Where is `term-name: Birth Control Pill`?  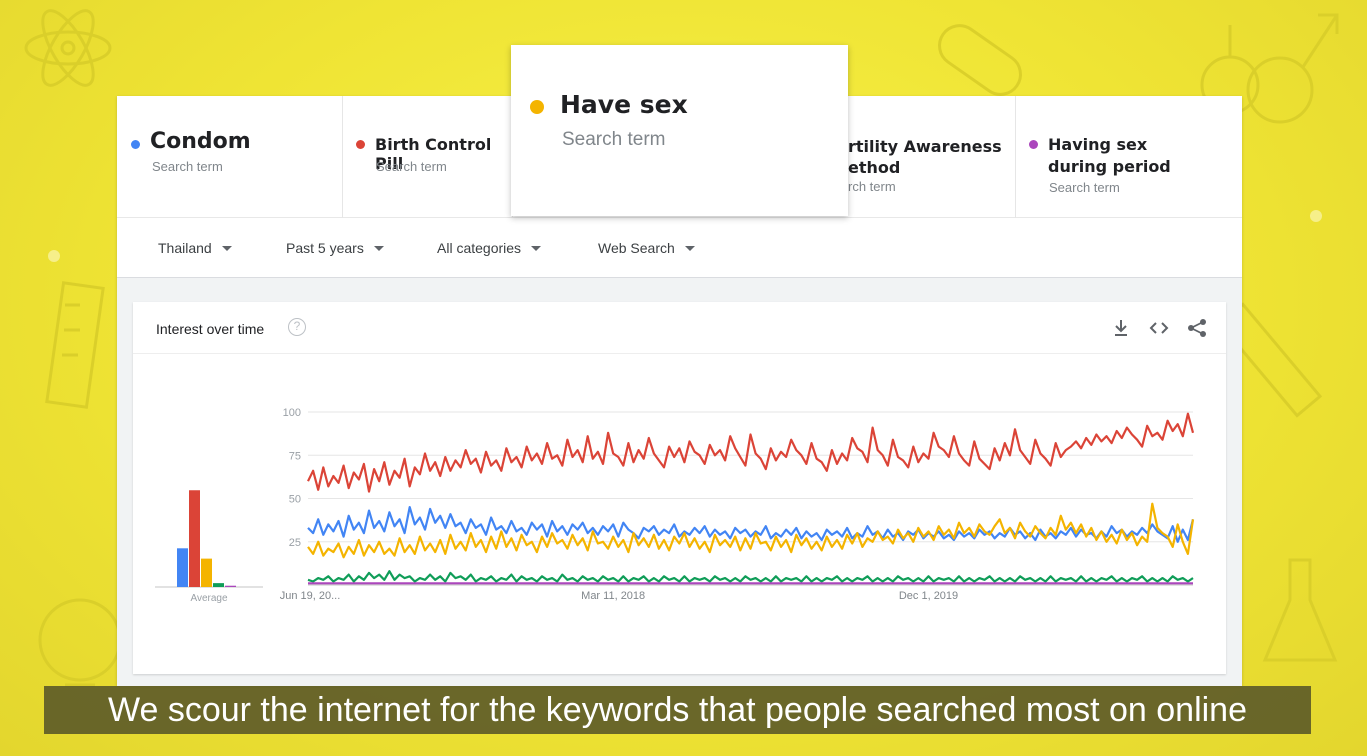
term-name: Birth Control Pill is located at coordinates (433, 154).